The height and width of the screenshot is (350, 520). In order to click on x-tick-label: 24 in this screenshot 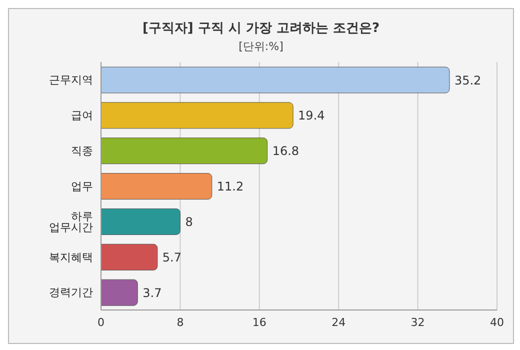, I will do `click(339, 322)`.